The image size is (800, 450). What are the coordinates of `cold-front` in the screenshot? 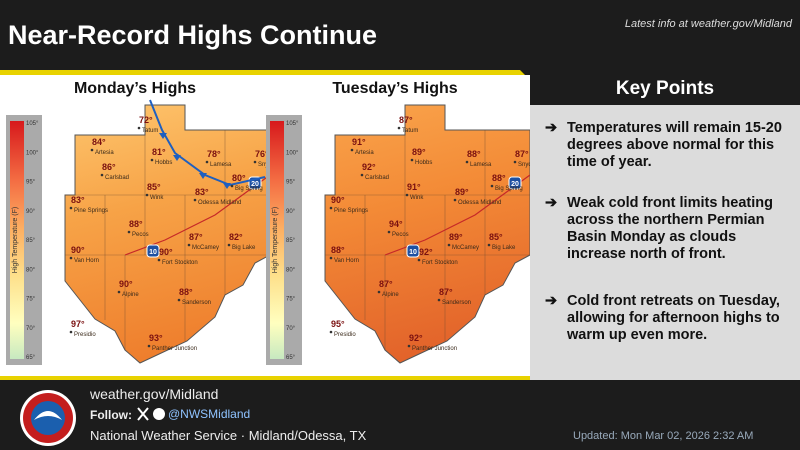 It's located at (207, 143).